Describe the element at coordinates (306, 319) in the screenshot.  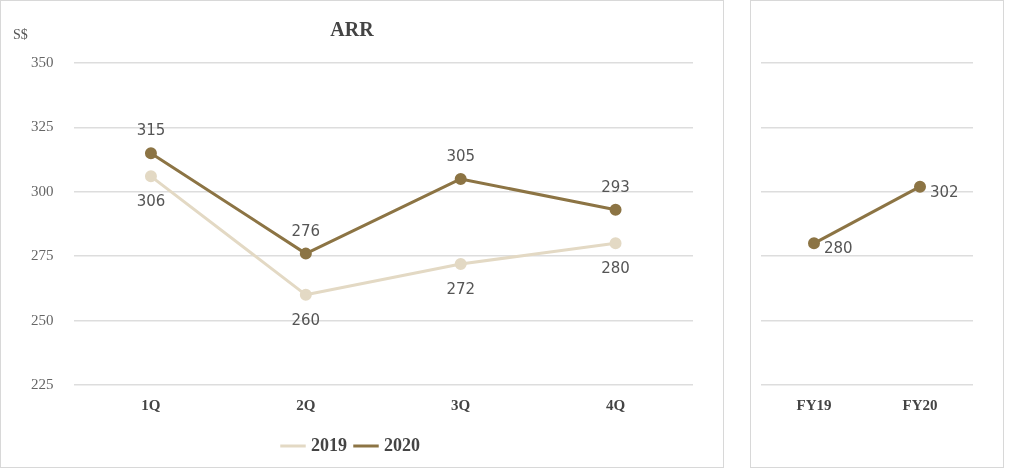
I see `data-label: 260` at that location.